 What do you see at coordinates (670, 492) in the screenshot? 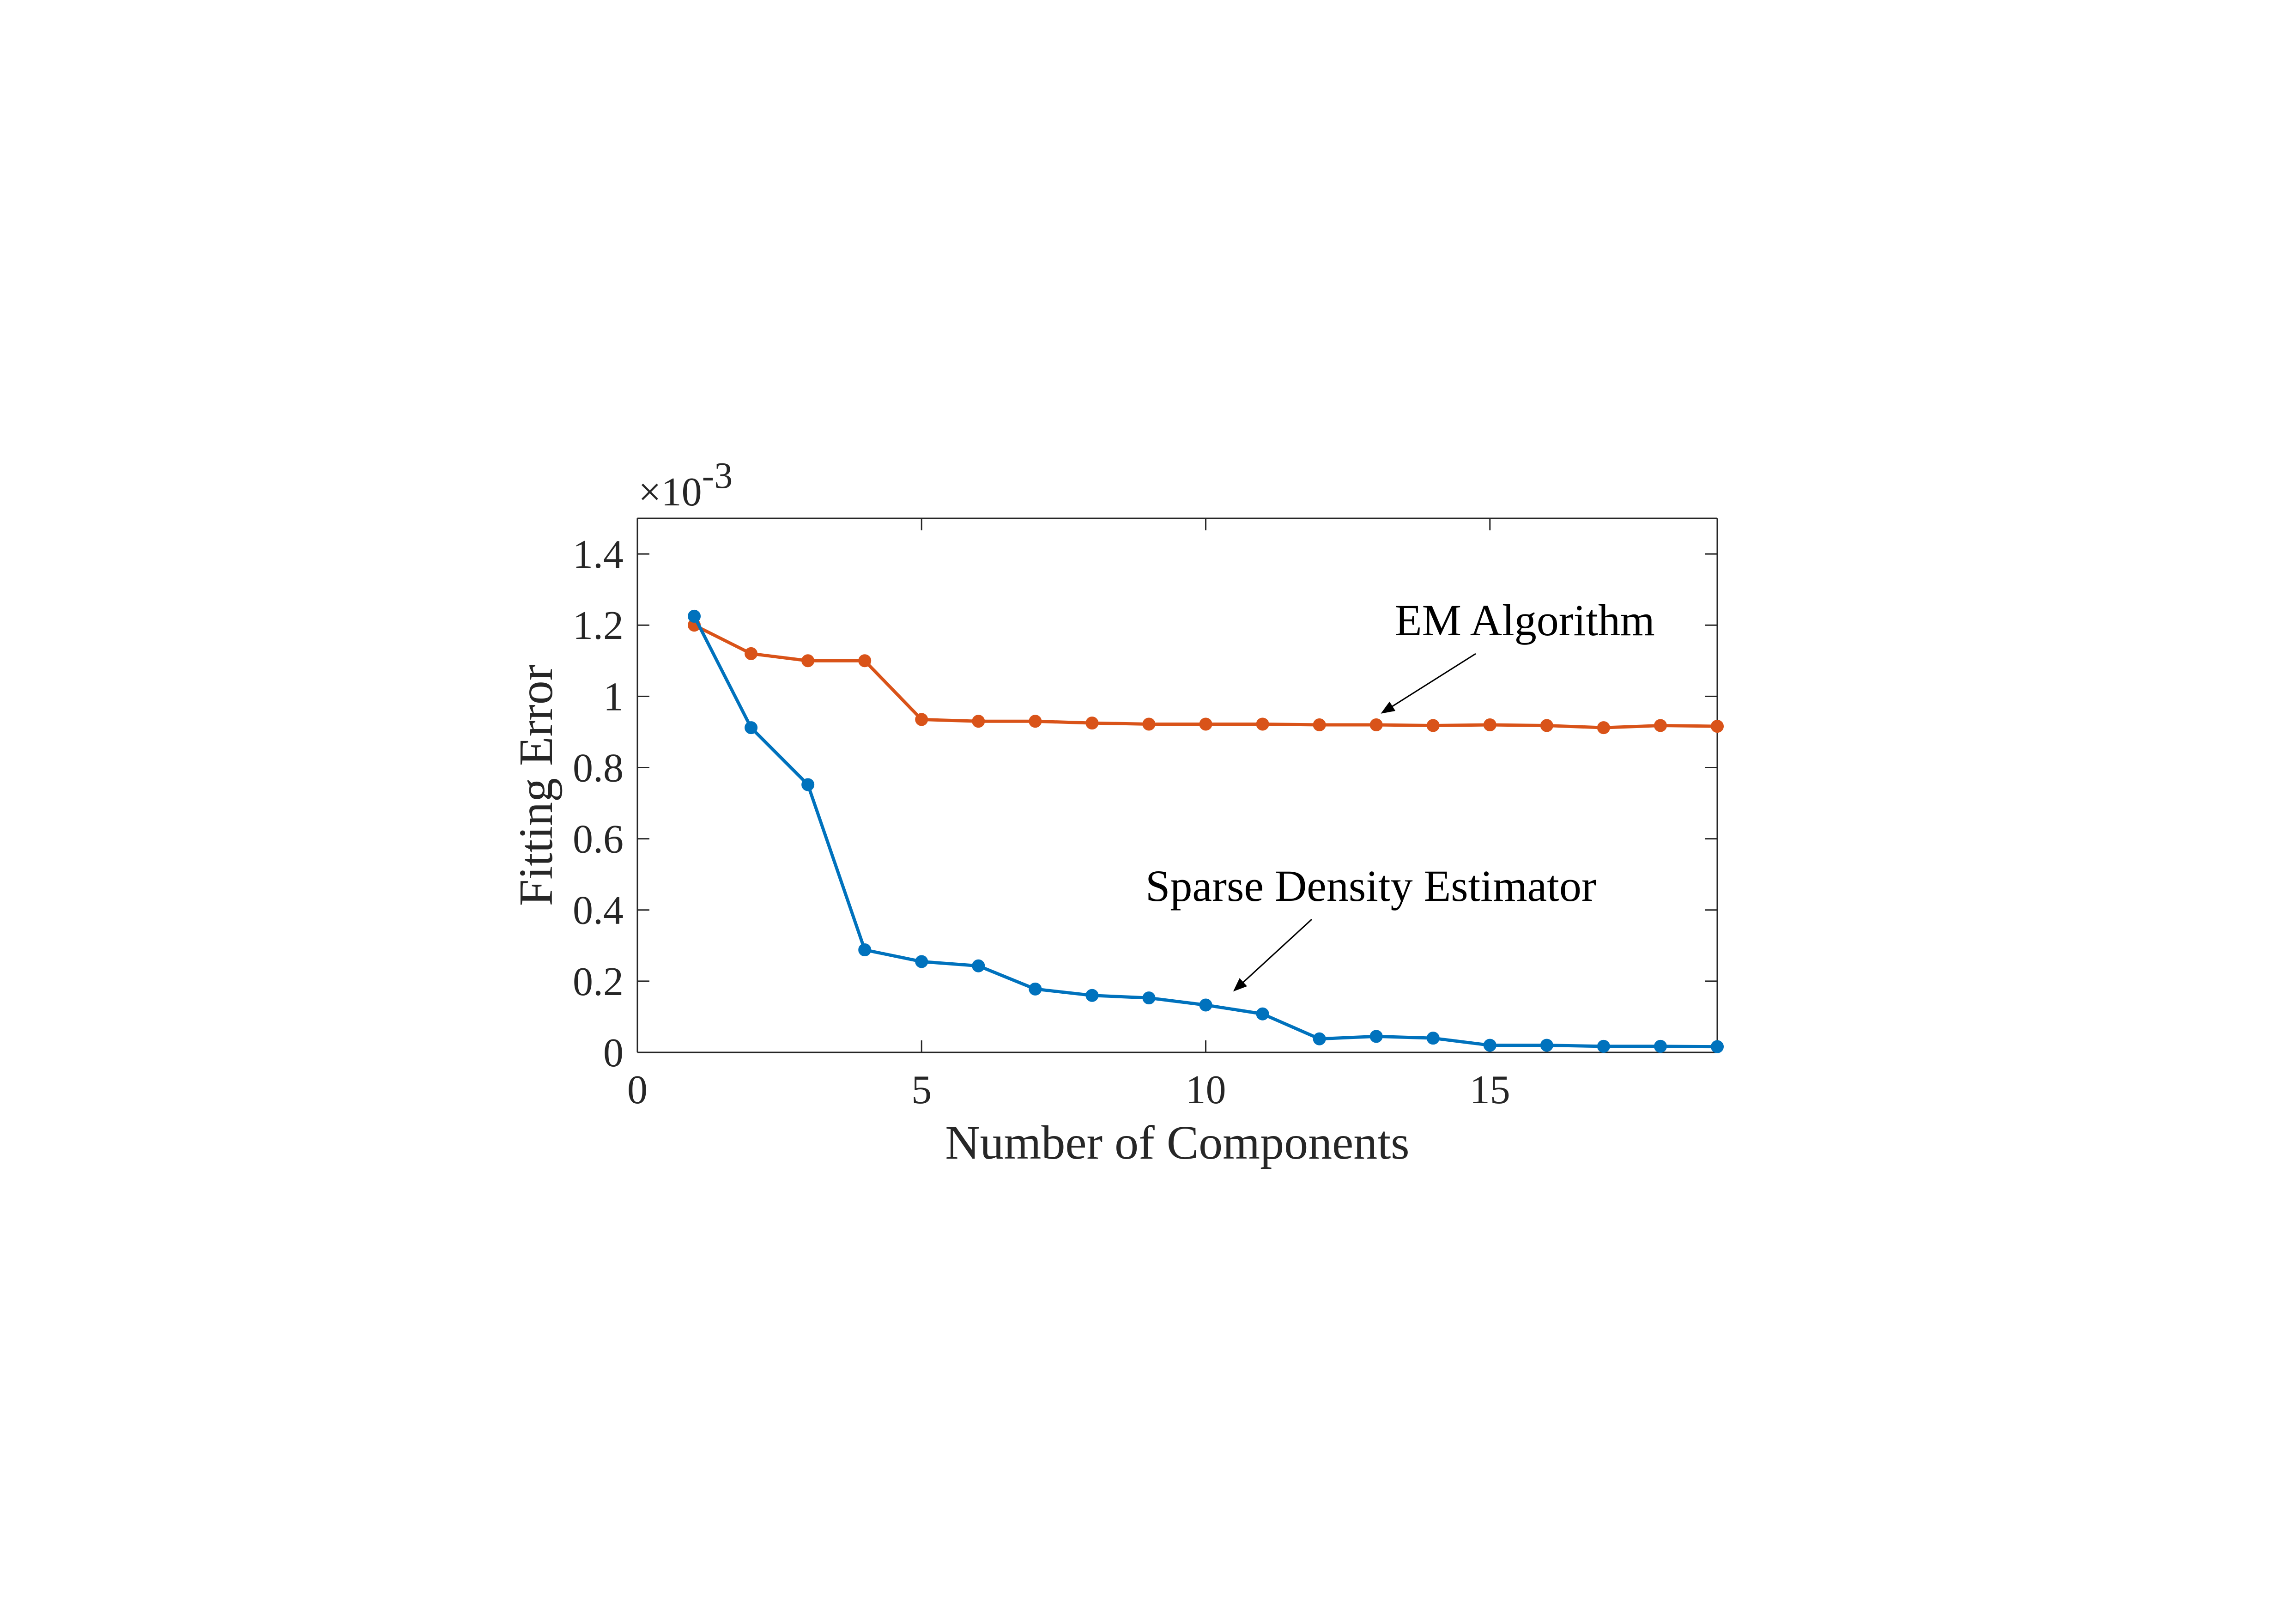
I see `y-exponent-base: ×10` at bounding box center [670, 492].